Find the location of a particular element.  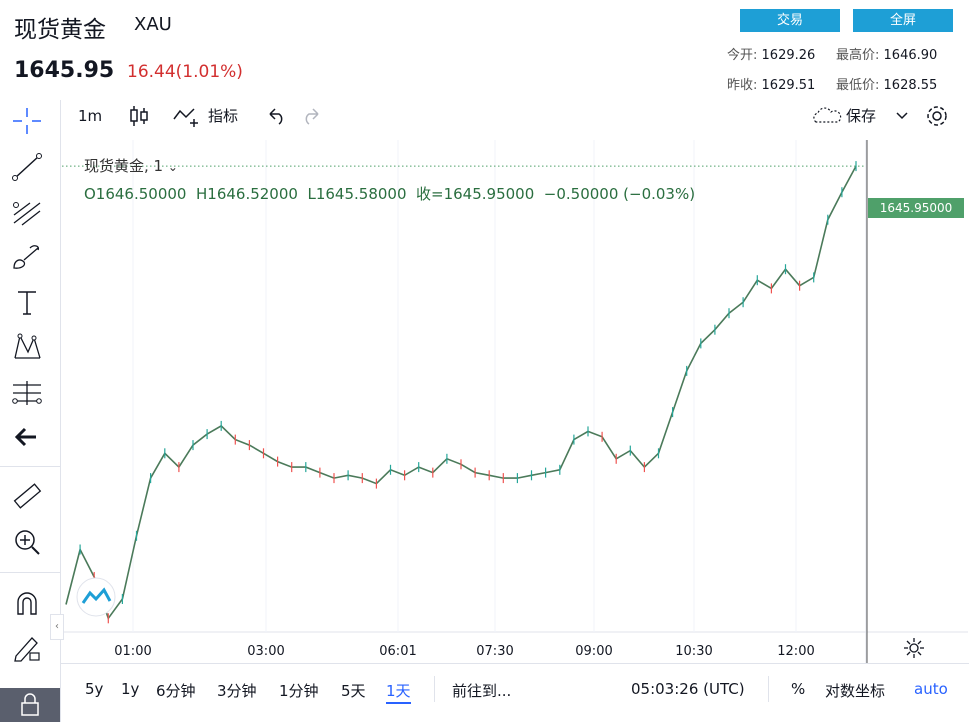

stat-low-value: 1628.55 is located at coordinates (910, 85).